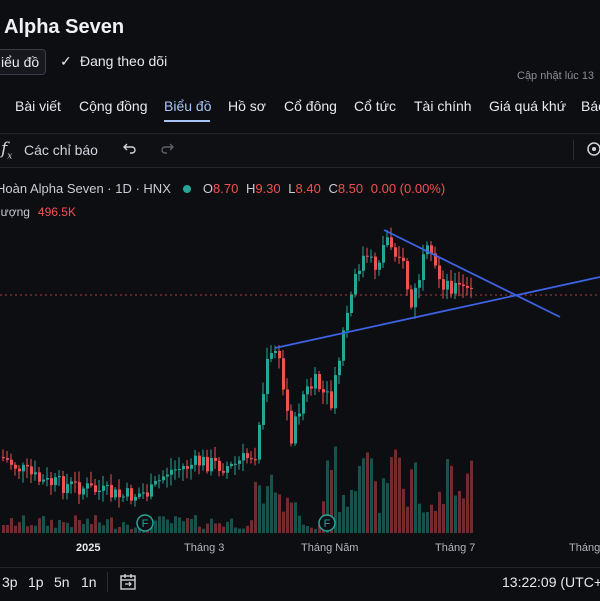  I want to click on event-marker-1-label: F, so click(145, 524).